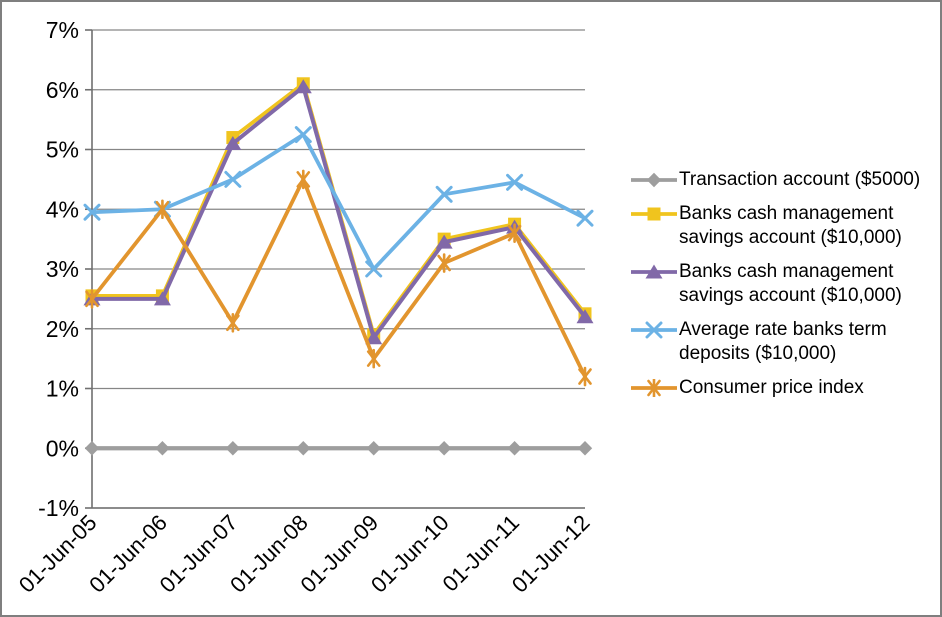 This screenshot has height=617, width=942. I want to click on y-tick-label: 2%, so click(62, 329).